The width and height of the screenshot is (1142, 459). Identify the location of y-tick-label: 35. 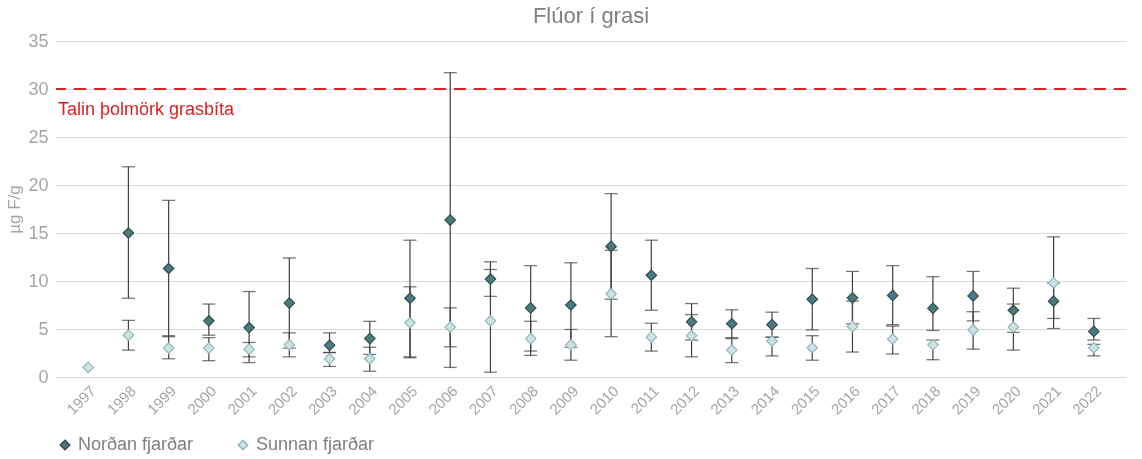
(38, 40).